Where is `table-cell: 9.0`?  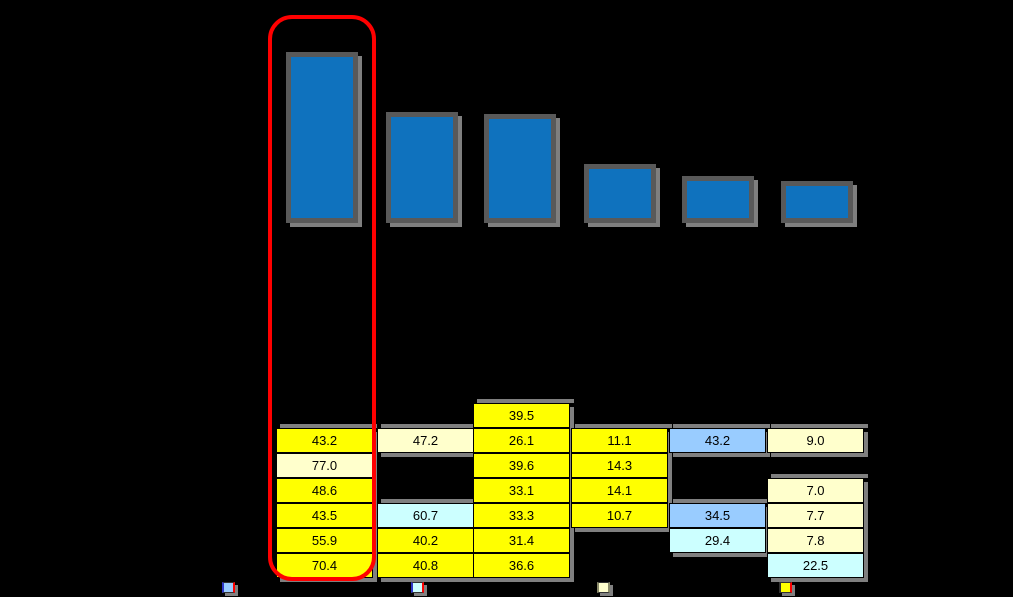 table-cell: 9.0 is located at coordinates (815, 440).